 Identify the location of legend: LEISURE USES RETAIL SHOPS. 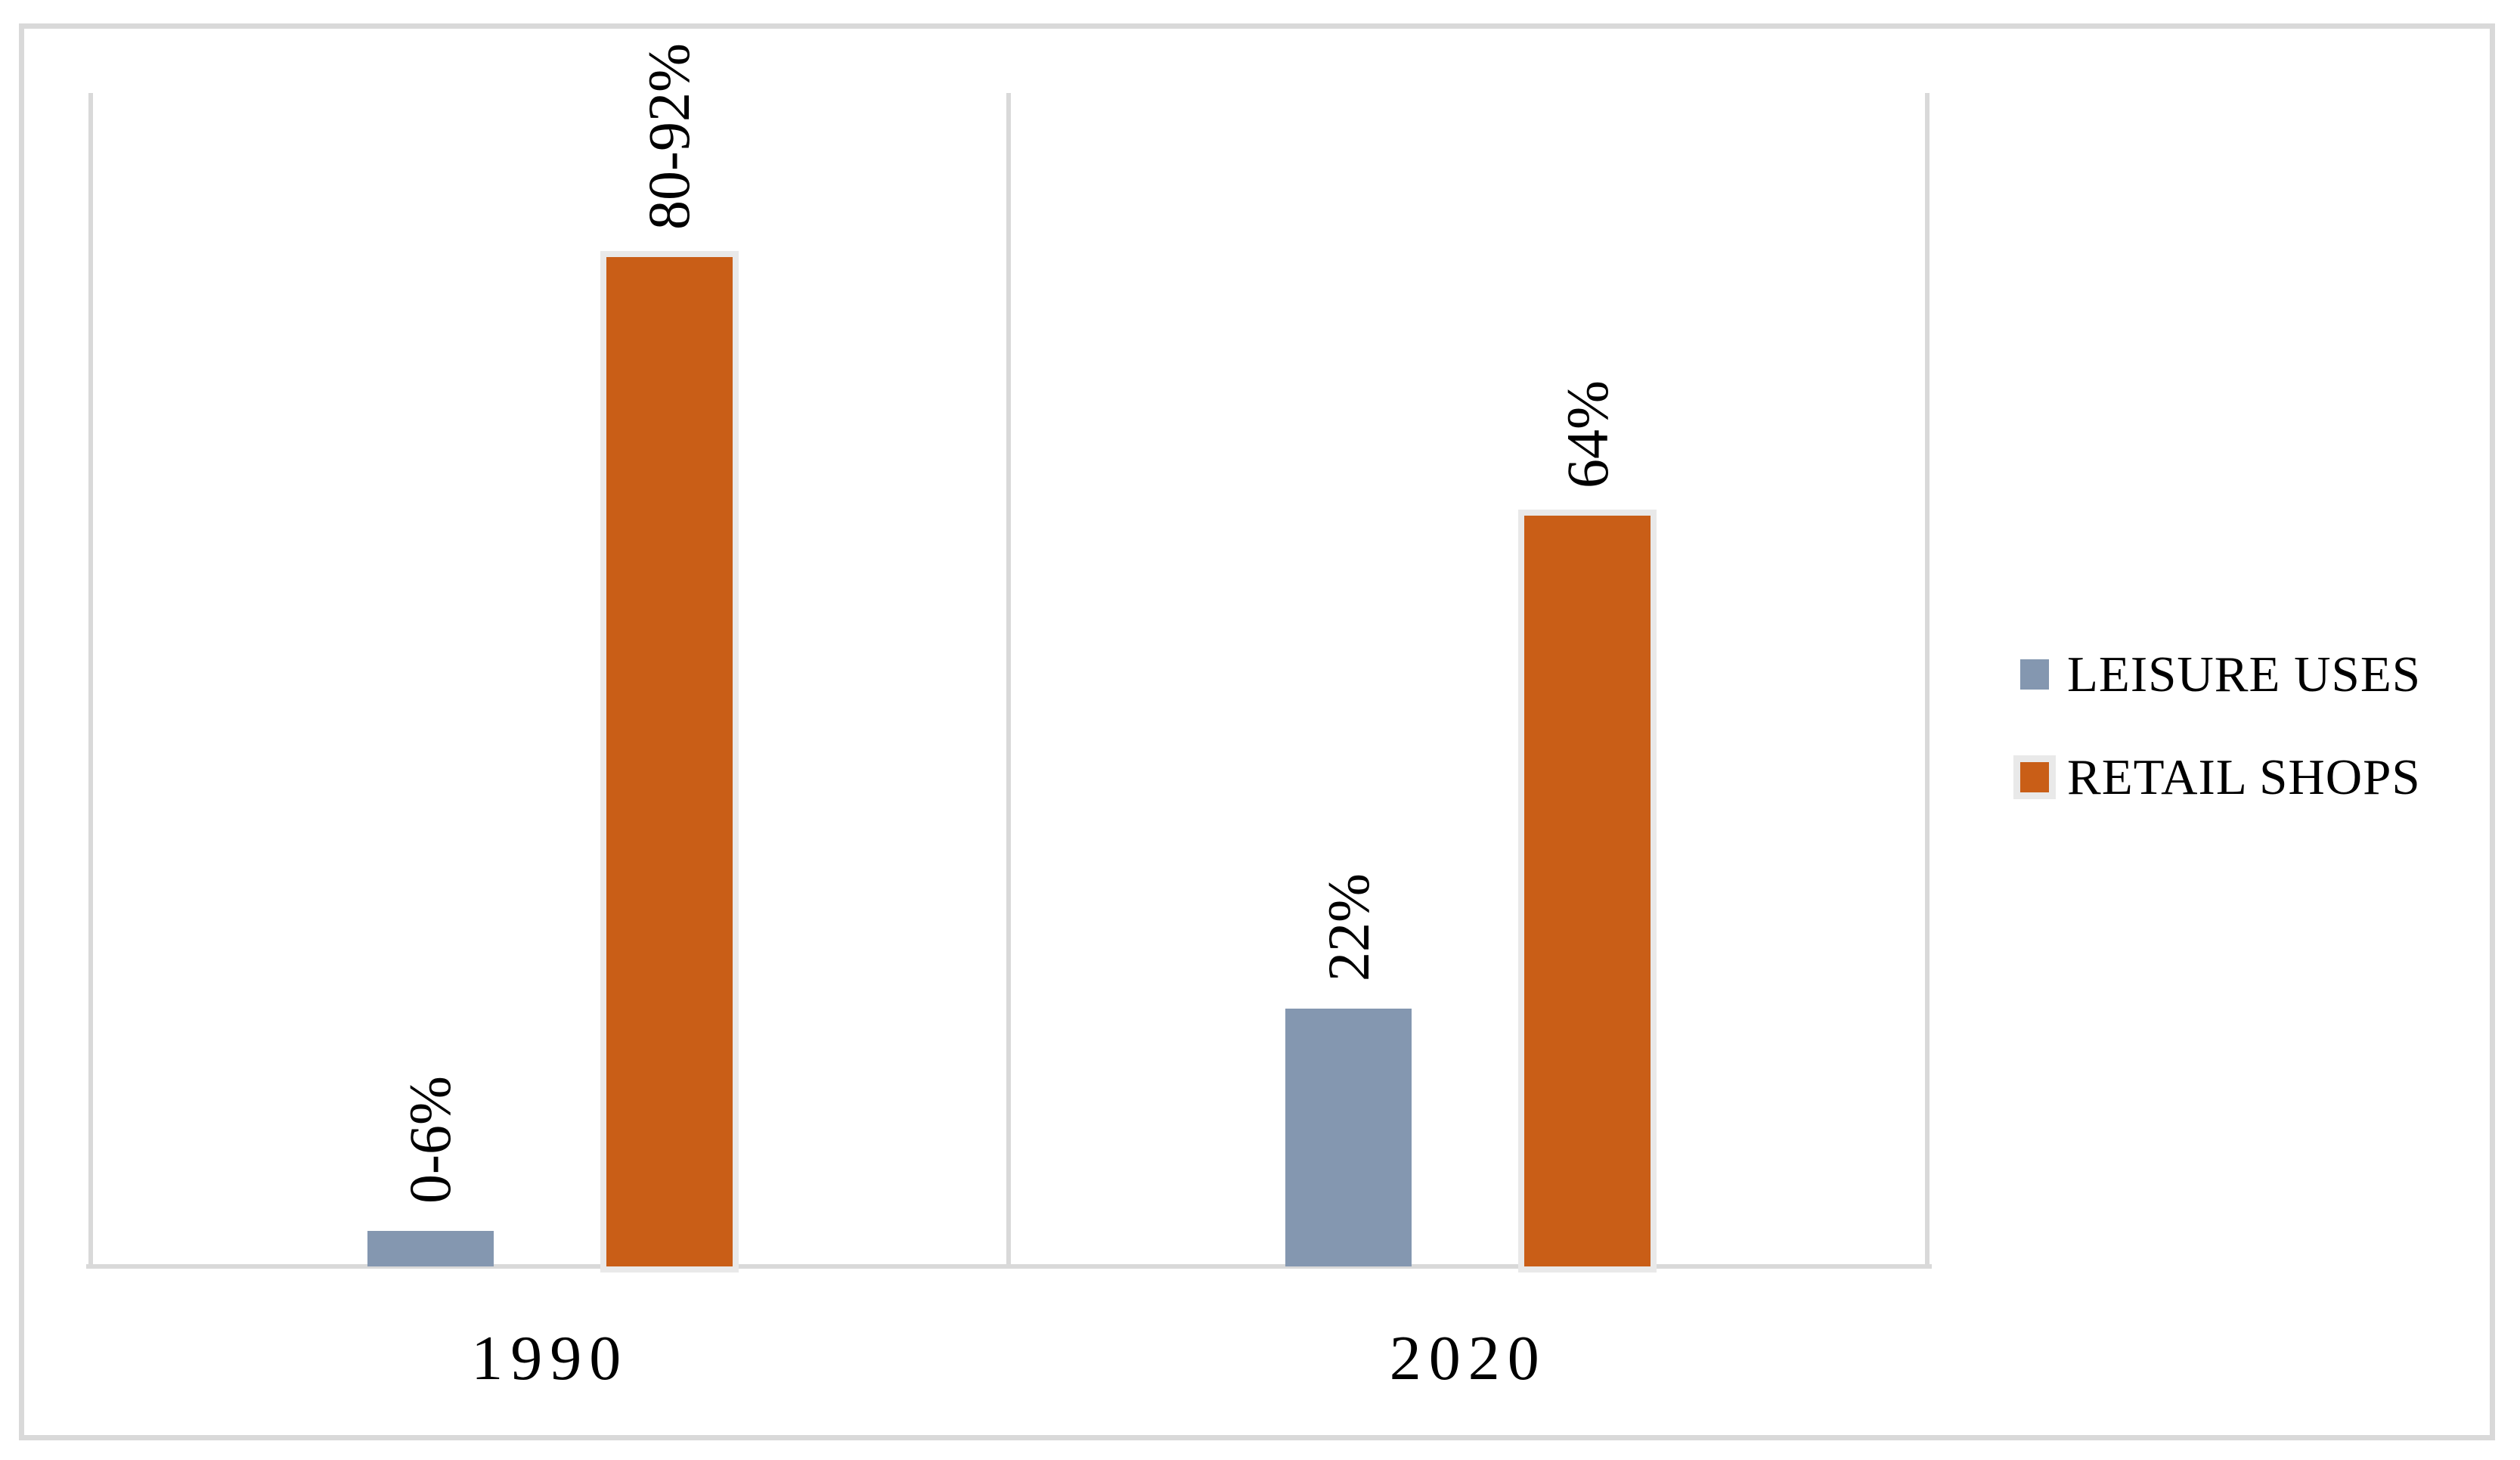
(2217, 725).